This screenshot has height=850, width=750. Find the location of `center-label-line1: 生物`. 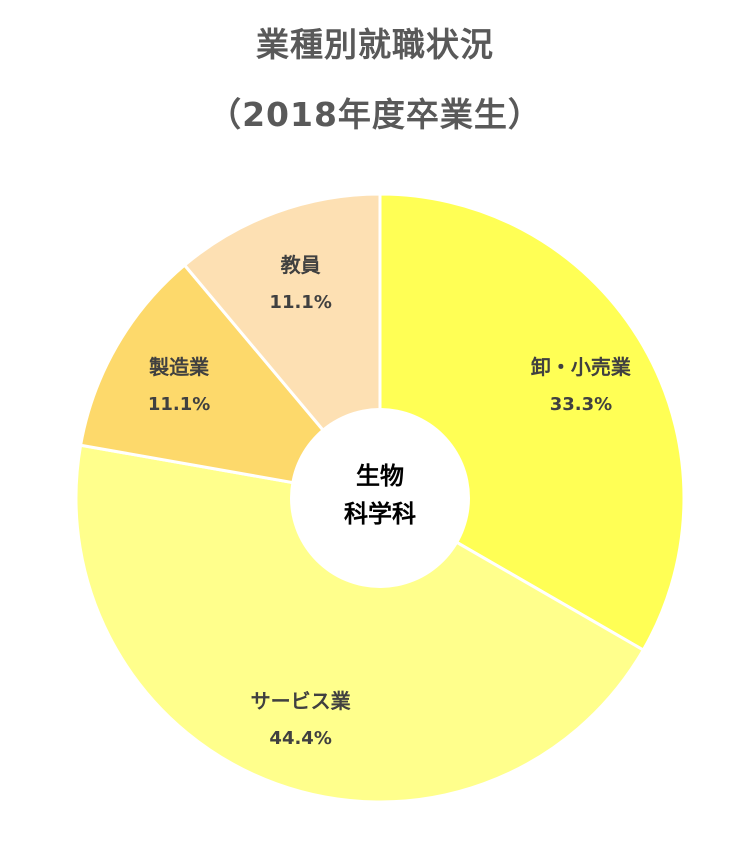

center-label-line1: 生物 is located at coordinates (380, 476).